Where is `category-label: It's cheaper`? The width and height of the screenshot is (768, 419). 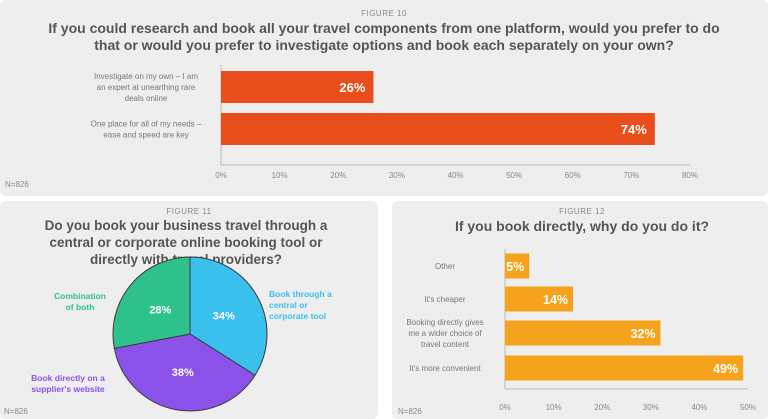 category-label: It's cheaper is located at coordinates (444, 299).